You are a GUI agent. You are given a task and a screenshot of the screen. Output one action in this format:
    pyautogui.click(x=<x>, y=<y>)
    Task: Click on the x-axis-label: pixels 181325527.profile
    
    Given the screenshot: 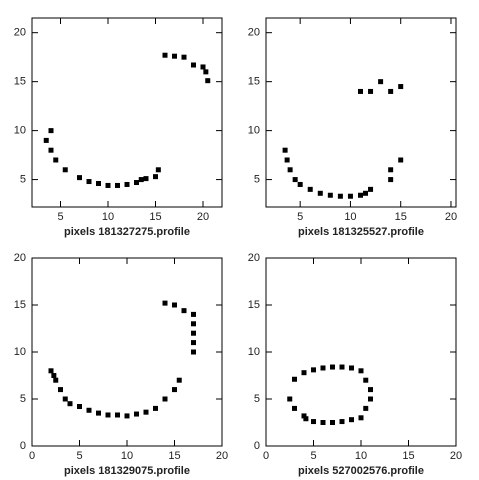 What is the action you would take?
    pyautogui.click(x=361, y=232)
    